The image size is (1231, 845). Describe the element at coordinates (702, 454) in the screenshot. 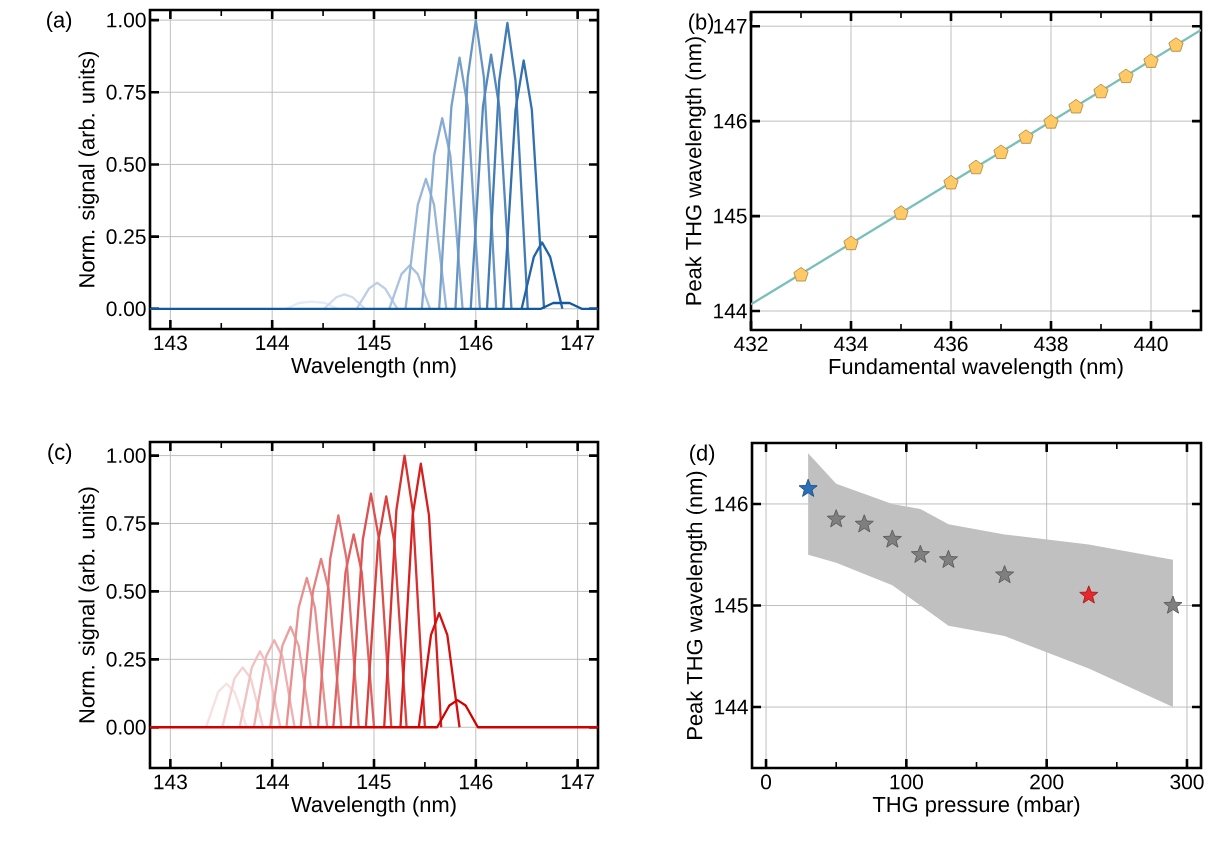

I see `chart-title: (d)` at that location.